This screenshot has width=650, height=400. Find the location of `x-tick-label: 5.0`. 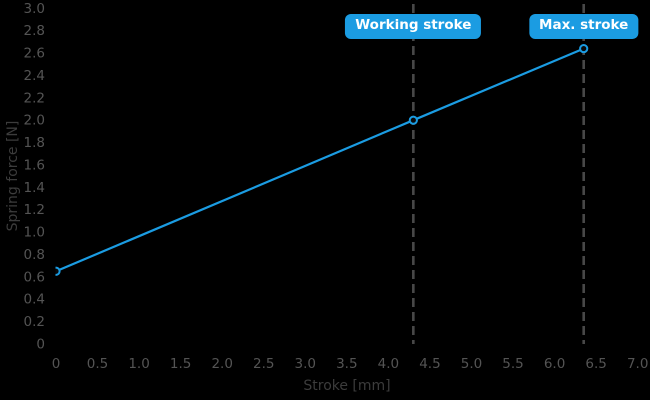

x-tick-label: 5.0 is located at coordinates (471, 364).